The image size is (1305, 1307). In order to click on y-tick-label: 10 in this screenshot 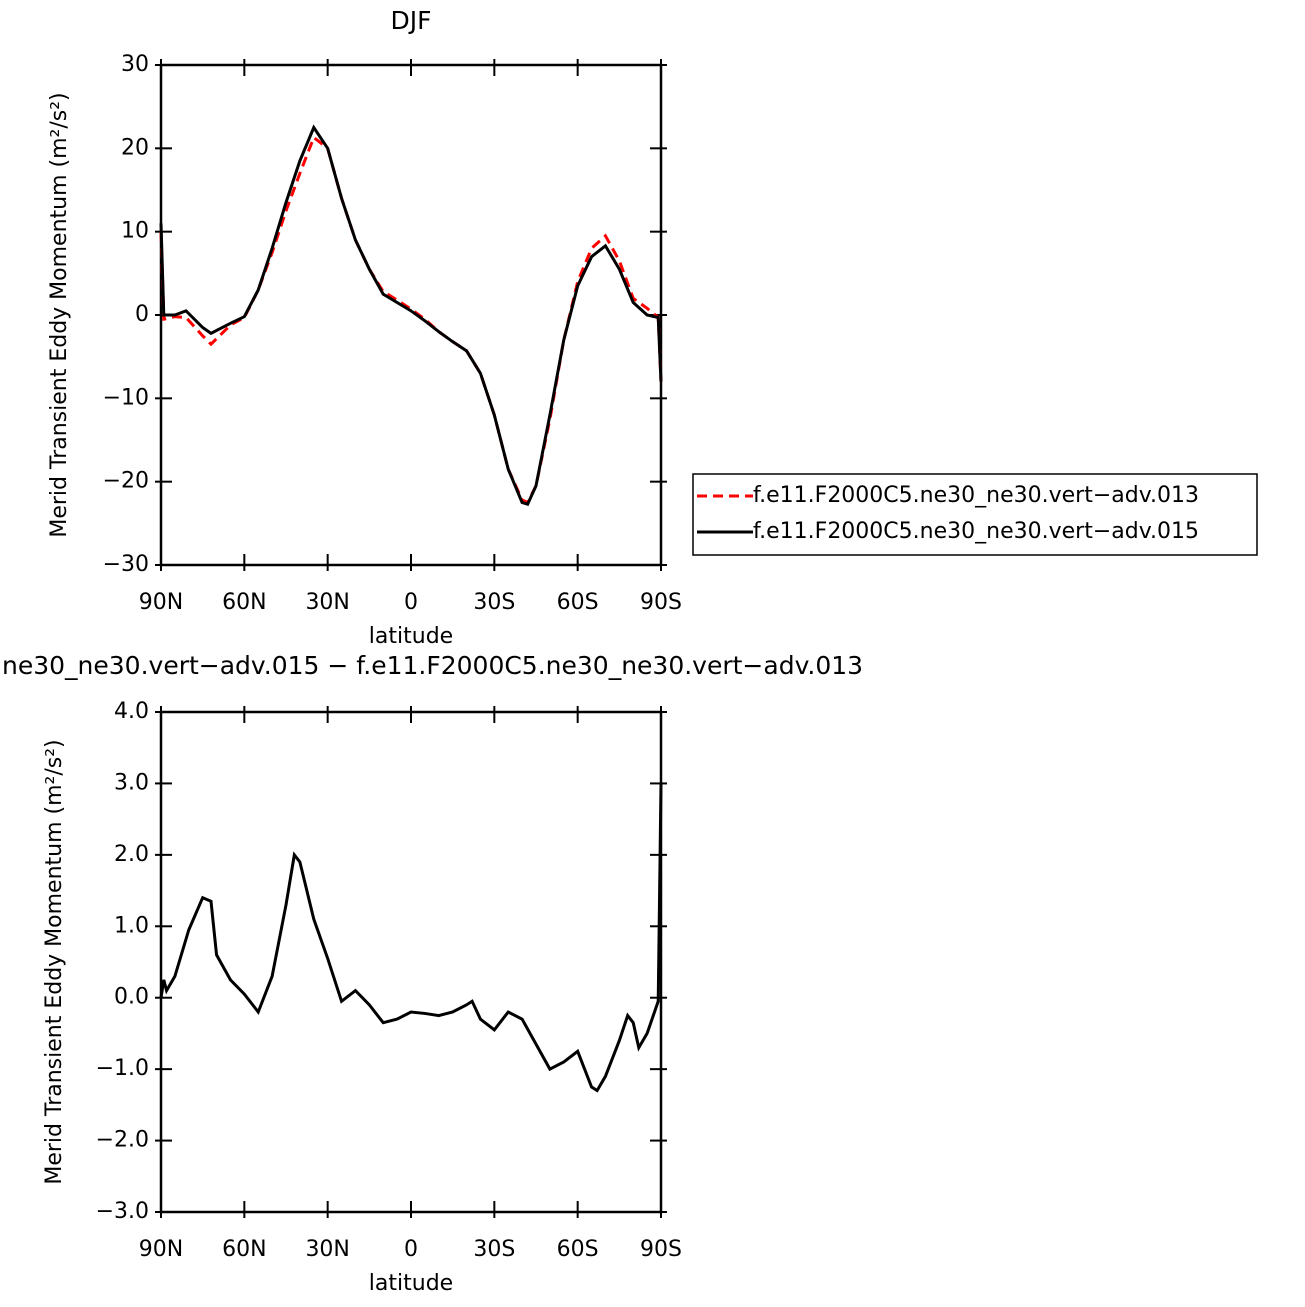, I will do `click(135, 231)`.